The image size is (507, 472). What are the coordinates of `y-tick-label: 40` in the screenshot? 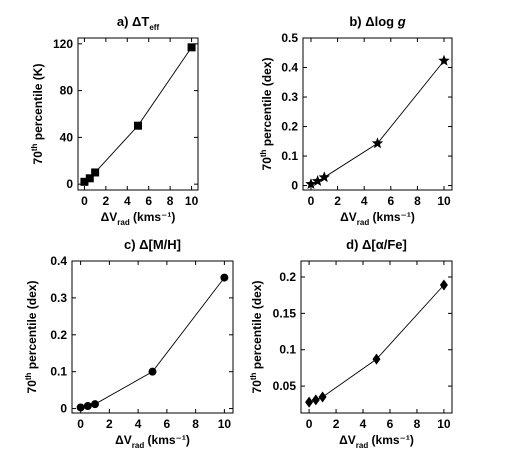 It's located at (67, 137).